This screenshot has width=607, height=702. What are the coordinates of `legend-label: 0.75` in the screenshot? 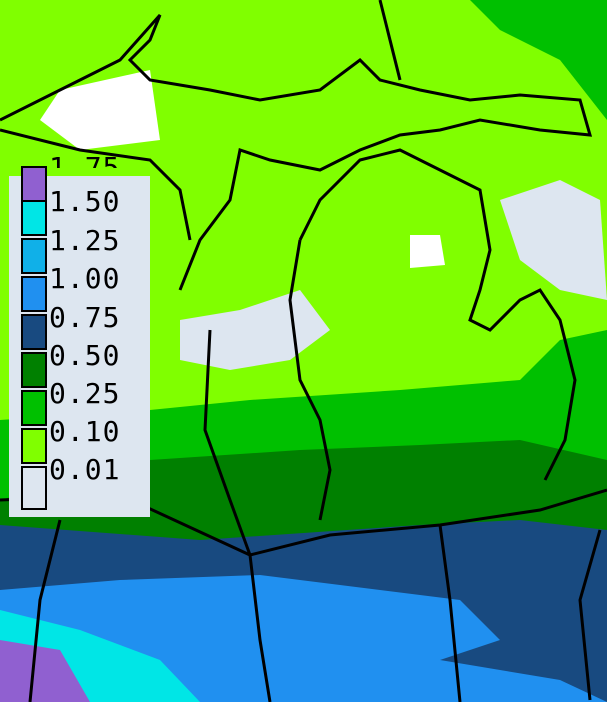 It's located at (85, 317).